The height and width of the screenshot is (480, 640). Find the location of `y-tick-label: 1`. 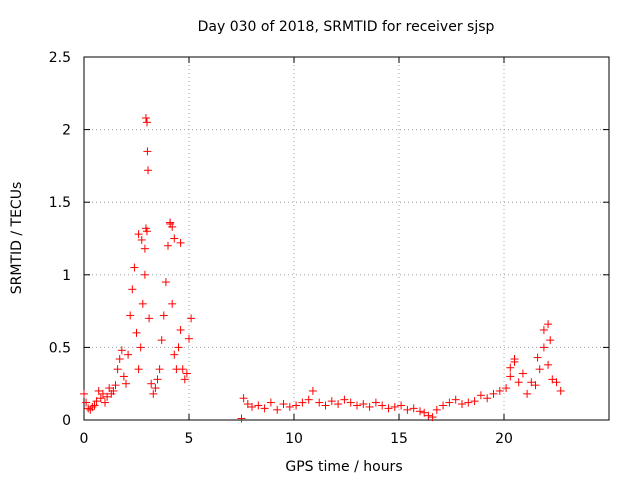

y-tick-label: 1 is located at coordinates (66, 276).